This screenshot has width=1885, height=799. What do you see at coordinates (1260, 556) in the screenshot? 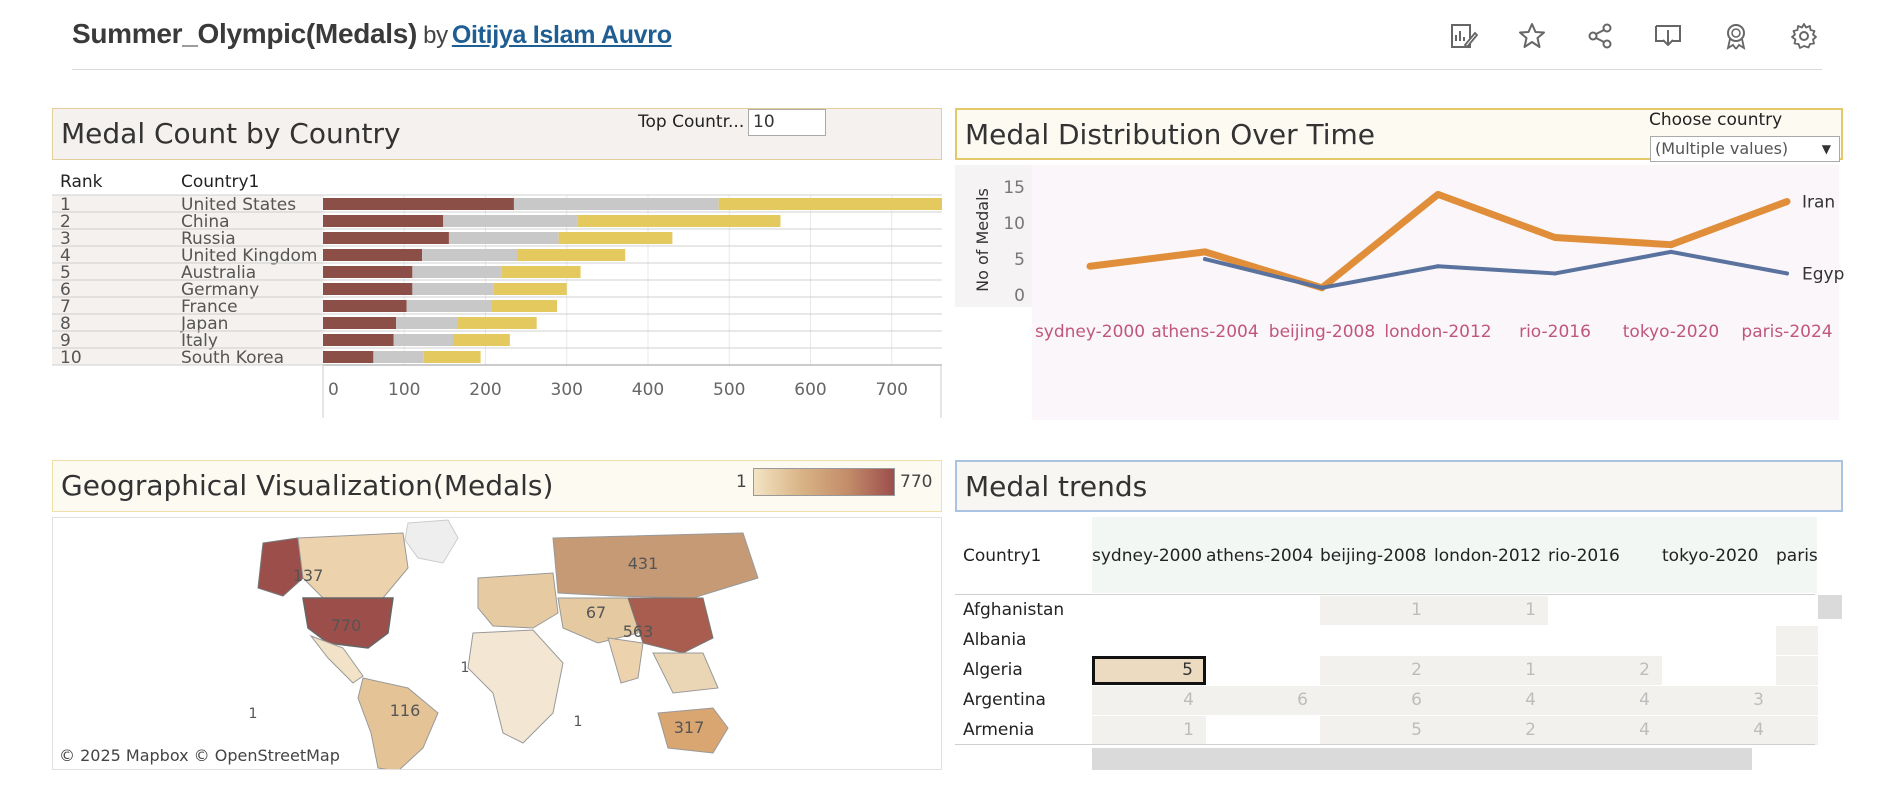
I see `table-column-header: athens-2004` at bounding box center [1260, 556].